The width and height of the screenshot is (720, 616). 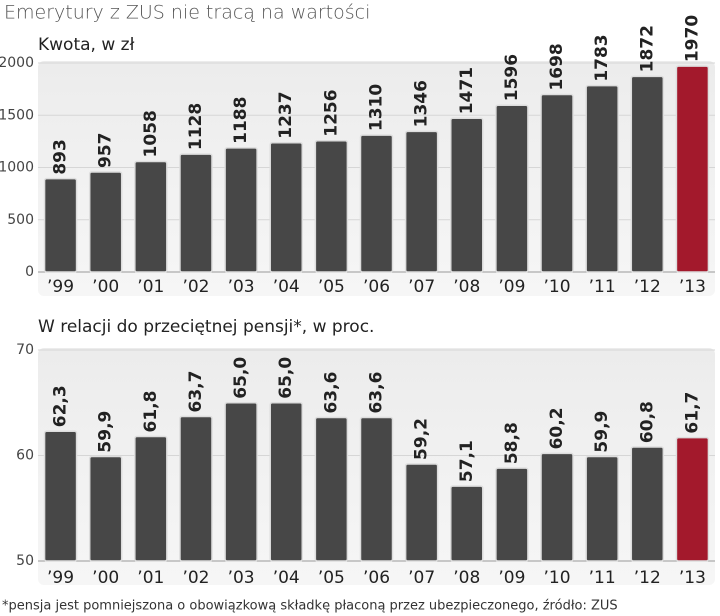 What do you see at coordinates (692, 413) in the screenshot?
I see `value-label: 61,7` at bounding box center [692, 413].